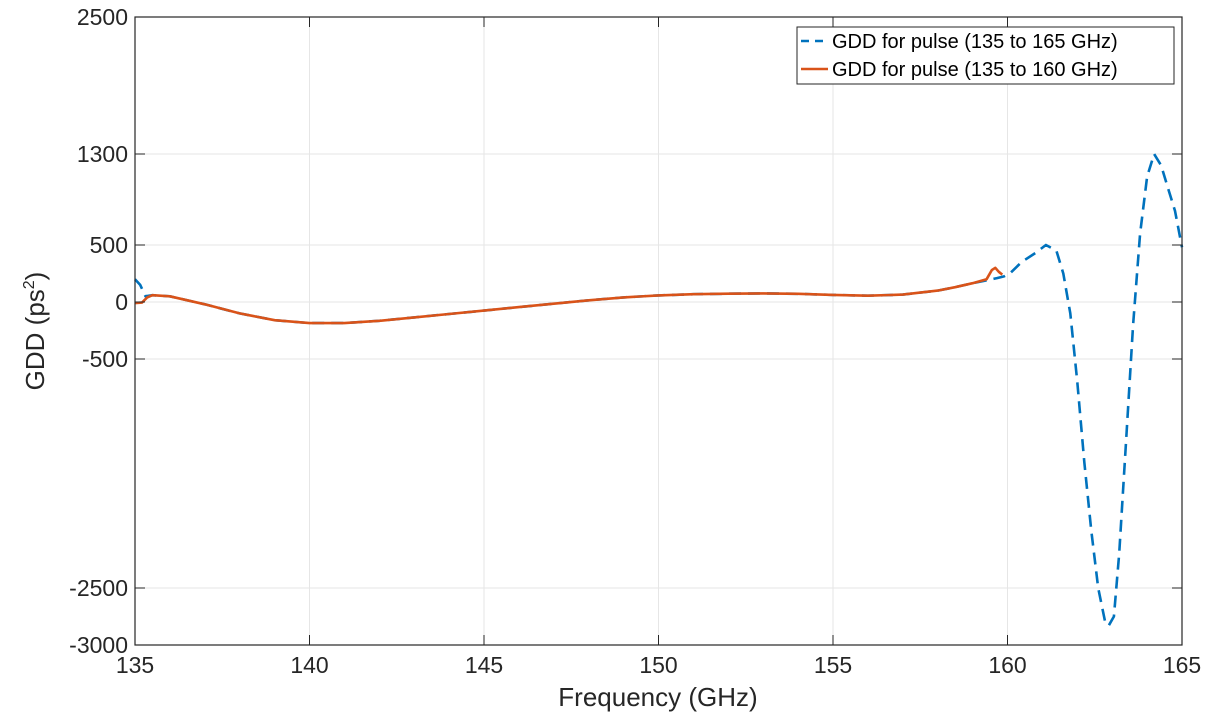 The width and height of the screenshot is (1210, 719). What do you see at coordinates (975, 70) in the screenshot?
I see `legend-label-orange: GDD for pulse (135 to 160 GHz)` at bounding box center [975, 70].